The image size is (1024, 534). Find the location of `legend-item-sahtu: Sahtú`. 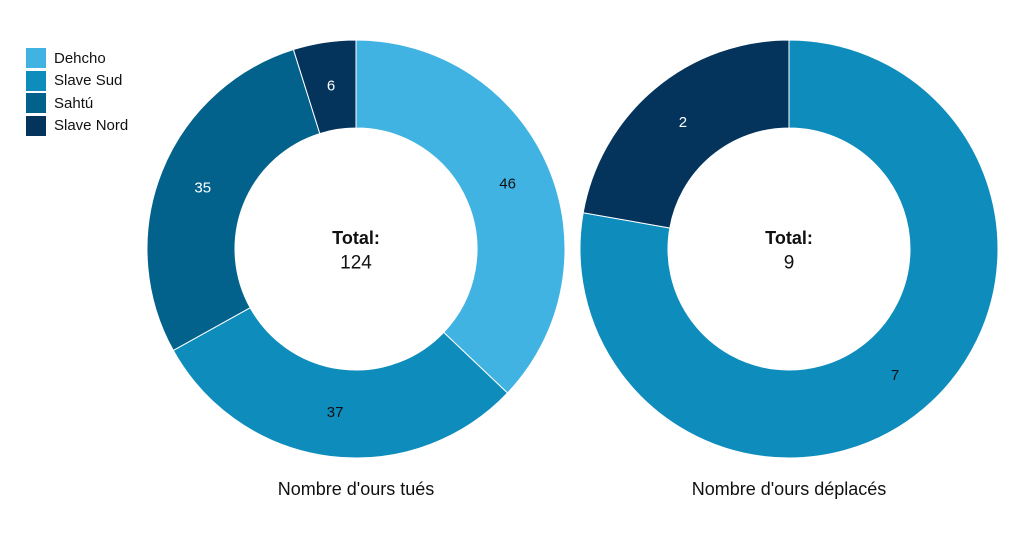

legend-item-sahtu: Sahtú is located at coordinates (77, 103).